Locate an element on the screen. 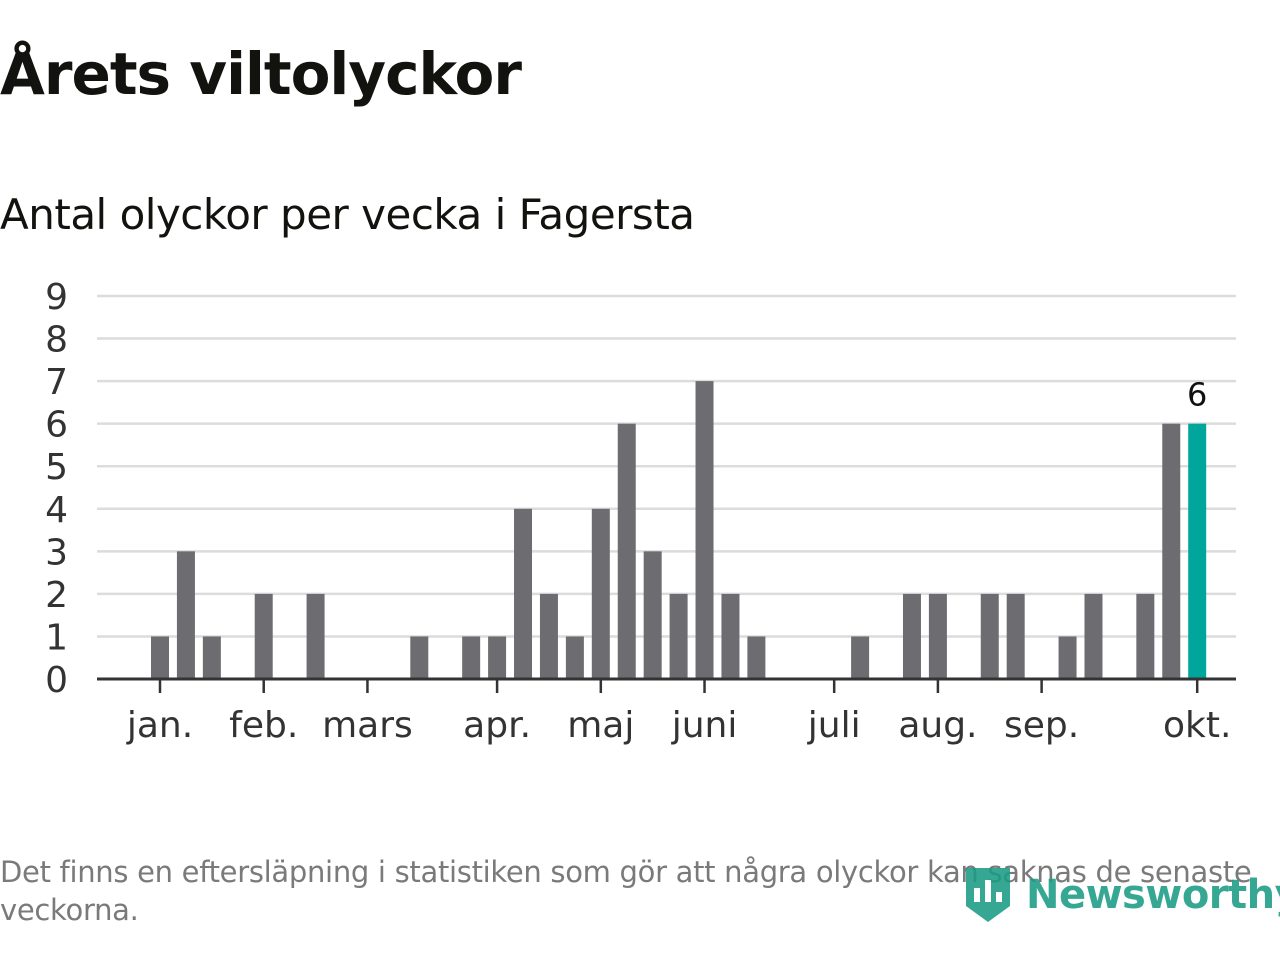 The image size is (1280, 960). data-labels: 6 is located at coordinates (1197, 395).